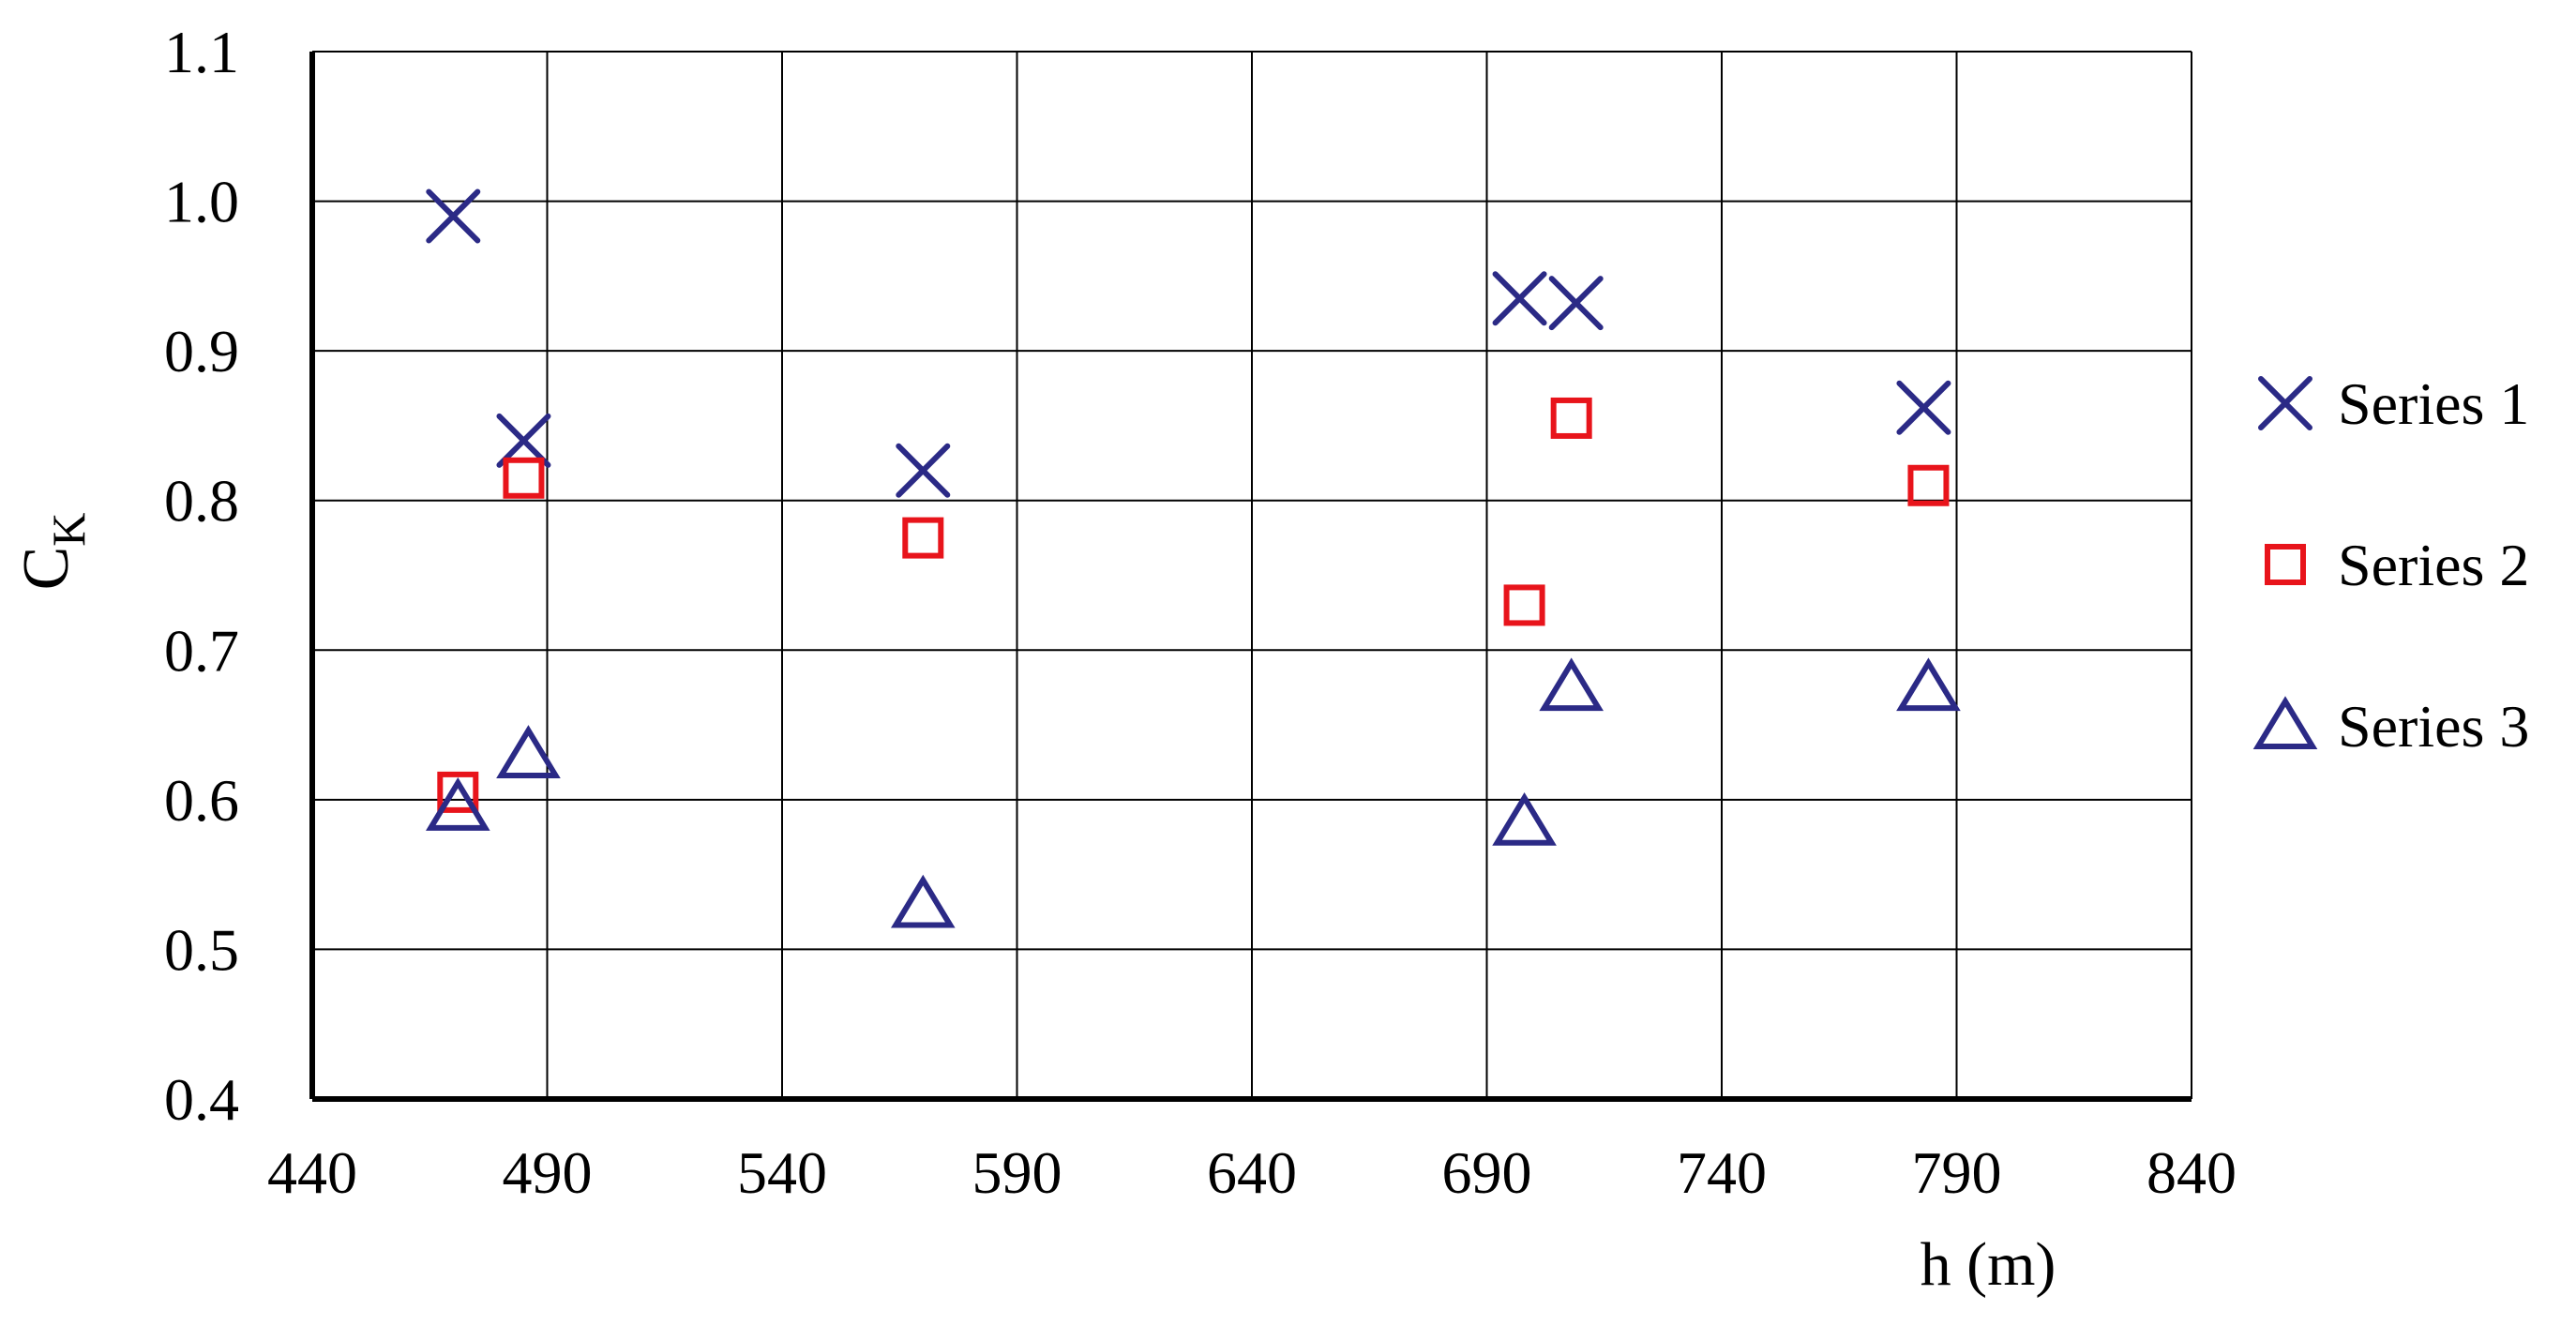 This screenshot has width=2576, height=1325. I want to click on x-tick-label: 740, so click(1722, 1173).